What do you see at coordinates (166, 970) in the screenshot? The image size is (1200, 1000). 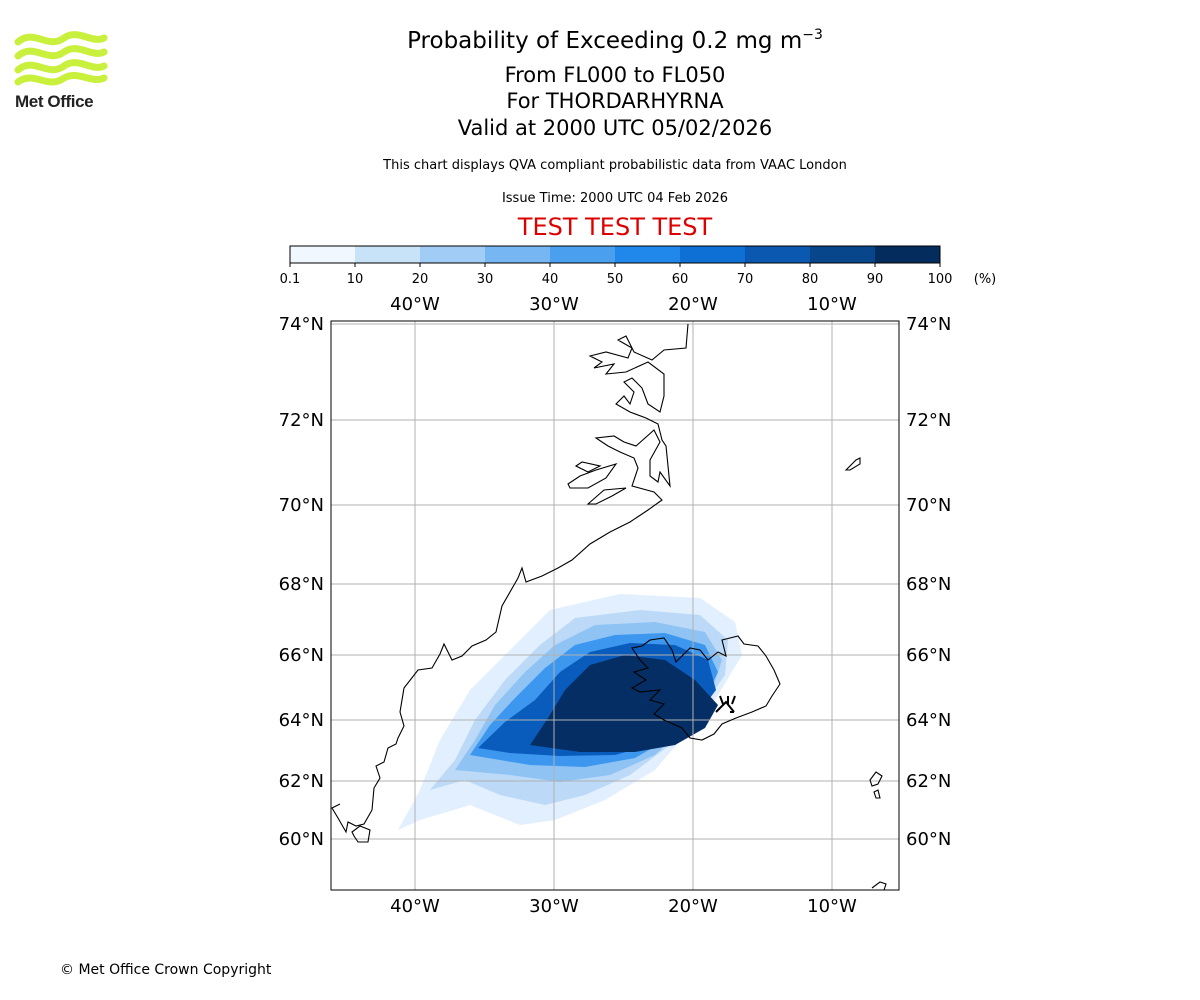 I see `copyright-notice: © Met Office Crown Copyright` at bounding box center [166, 970].